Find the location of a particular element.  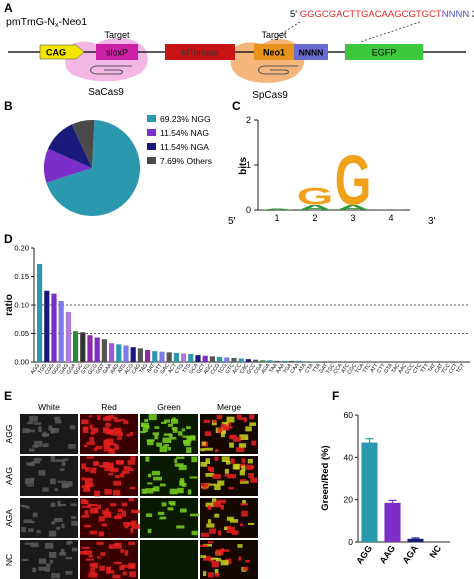

bar-ctt is located at coordinates (385, 361).